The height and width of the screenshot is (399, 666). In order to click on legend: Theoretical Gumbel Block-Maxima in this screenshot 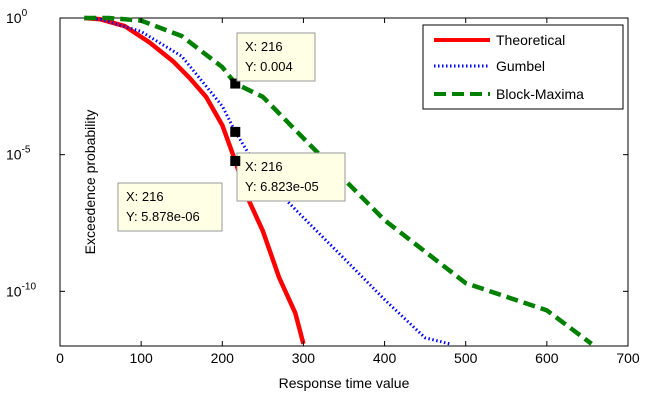, I will do `click(523, 67)`.